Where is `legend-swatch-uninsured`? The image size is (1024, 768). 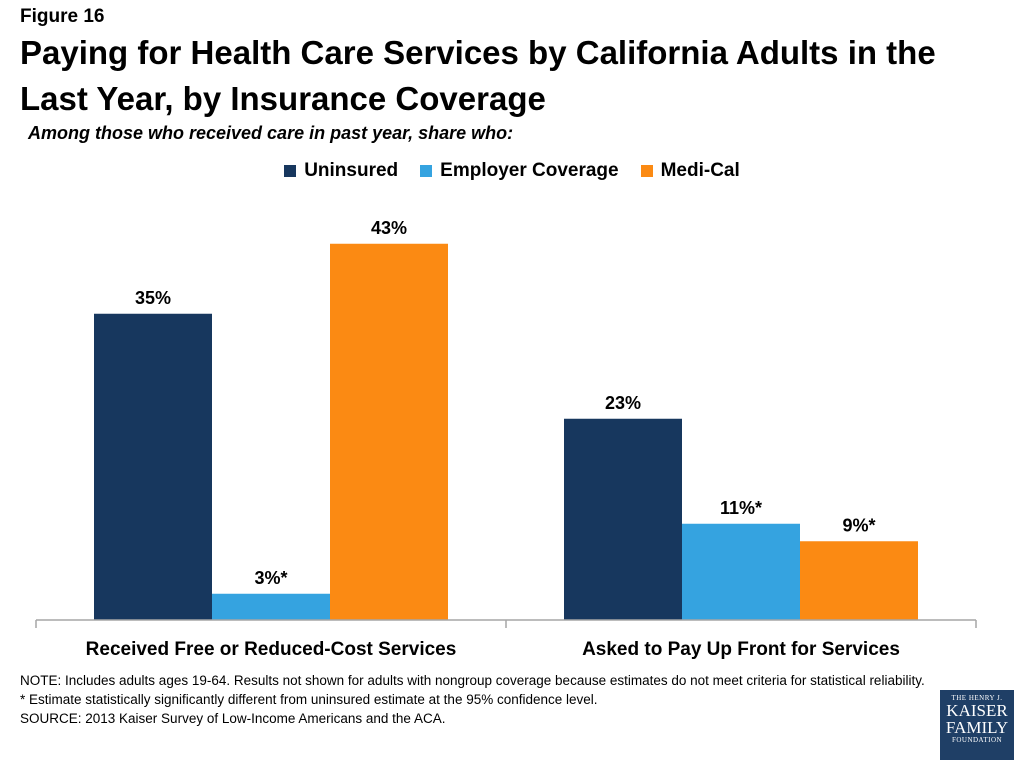
legend-swatch-uninsured is located at coordinates (290, 171).